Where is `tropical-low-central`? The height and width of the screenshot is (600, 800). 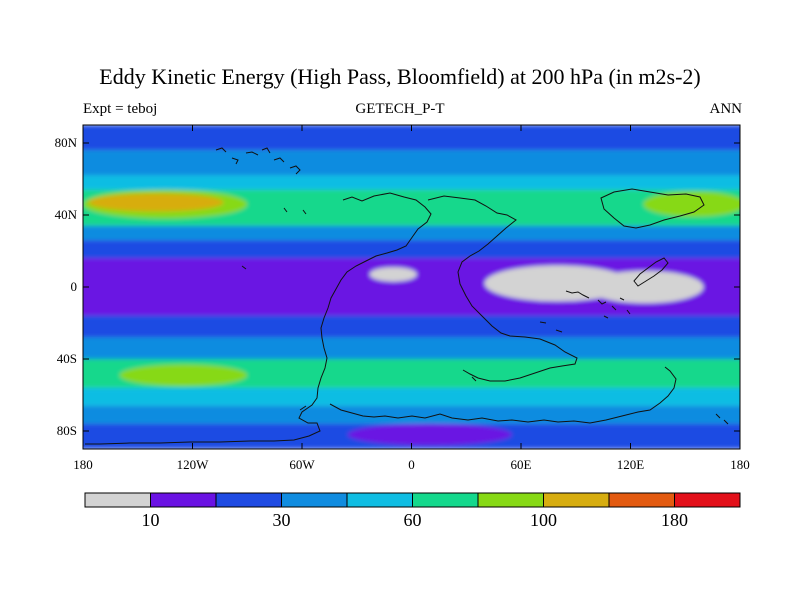 tropical-low-central is located at coordinates (393, 274).